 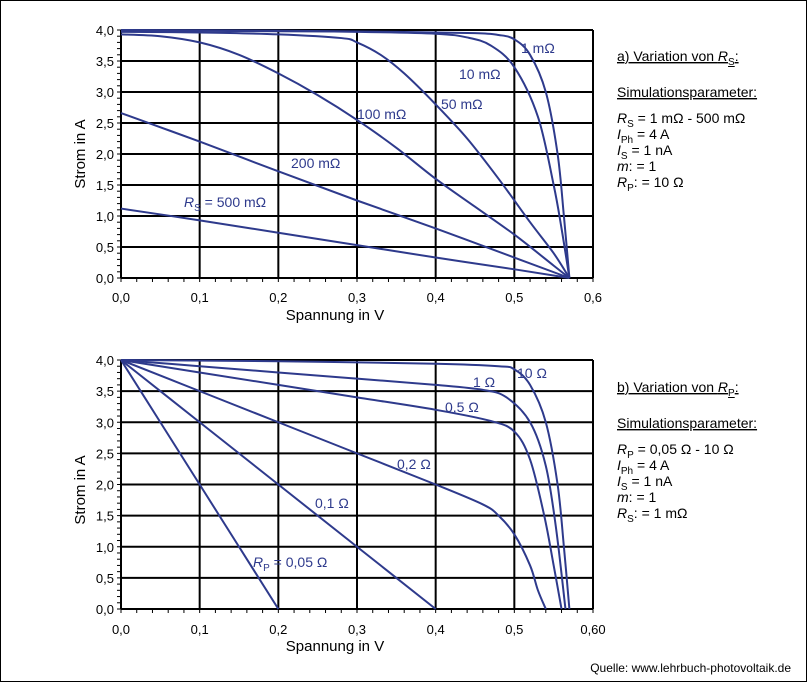 I want to click on panel-title-subscript: S, so click(x=731, y=62).